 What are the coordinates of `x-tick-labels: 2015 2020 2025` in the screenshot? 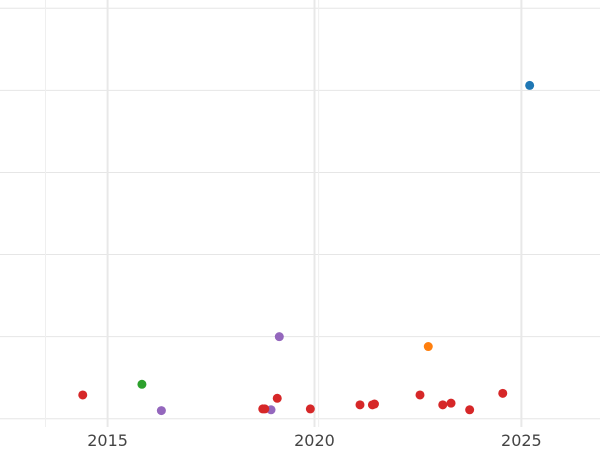 It's located at (314, 440).